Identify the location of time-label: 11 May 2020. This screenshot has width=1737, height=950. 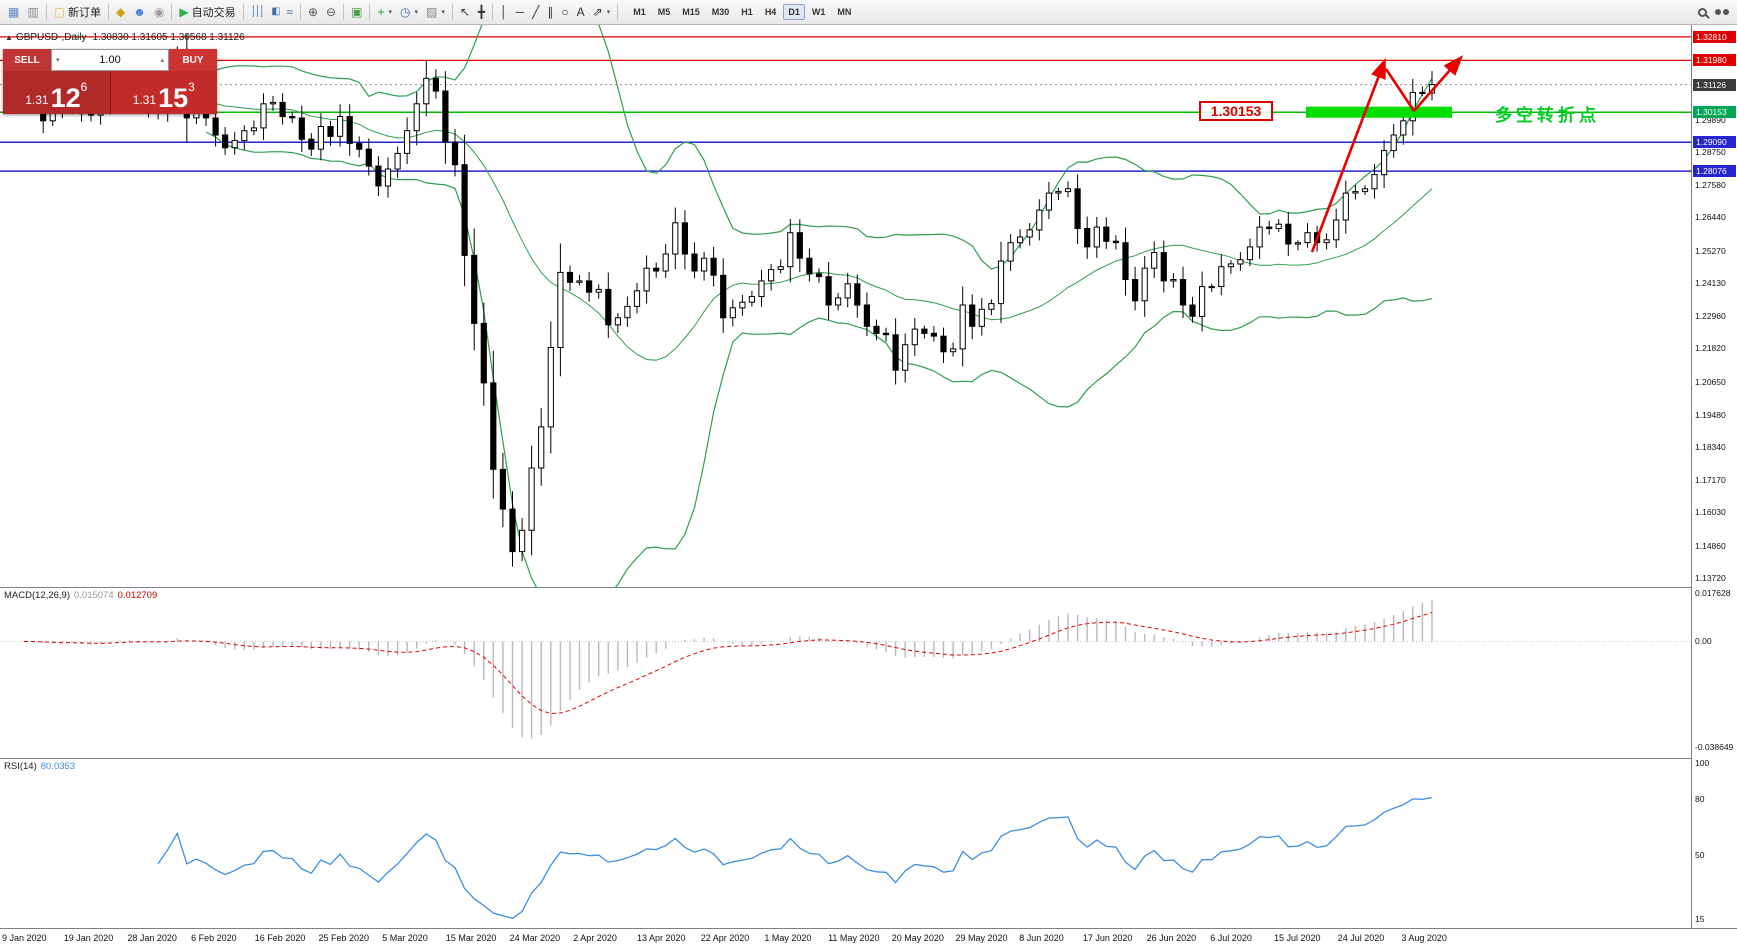
(854, 938).